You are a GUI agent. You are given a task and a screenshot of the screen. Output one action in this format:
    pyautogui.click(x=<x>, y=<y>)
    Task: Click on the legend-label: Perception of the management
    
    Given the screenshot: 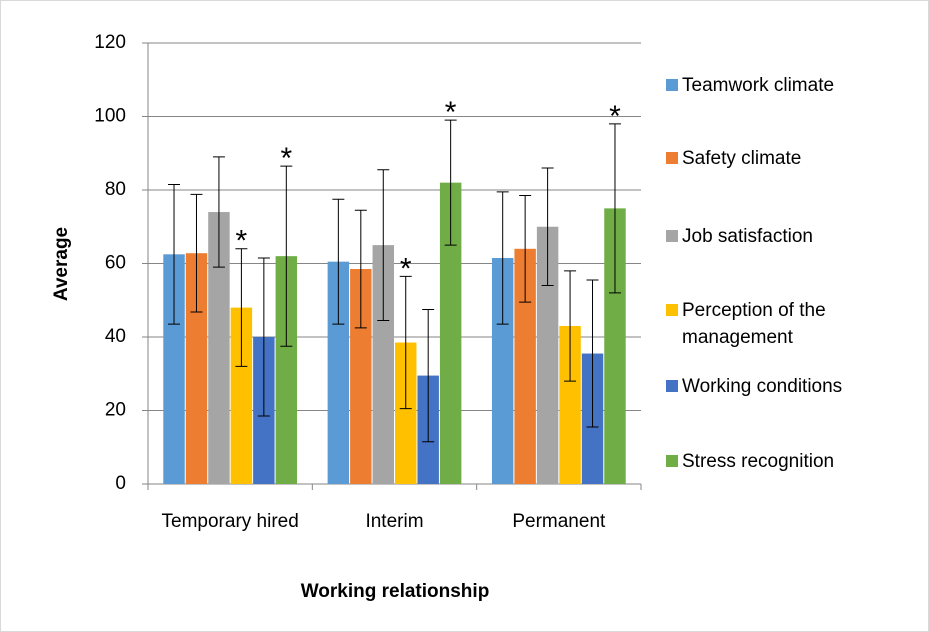 What is the action you would take?
    pyautogui.click(x=754, y=324)
    